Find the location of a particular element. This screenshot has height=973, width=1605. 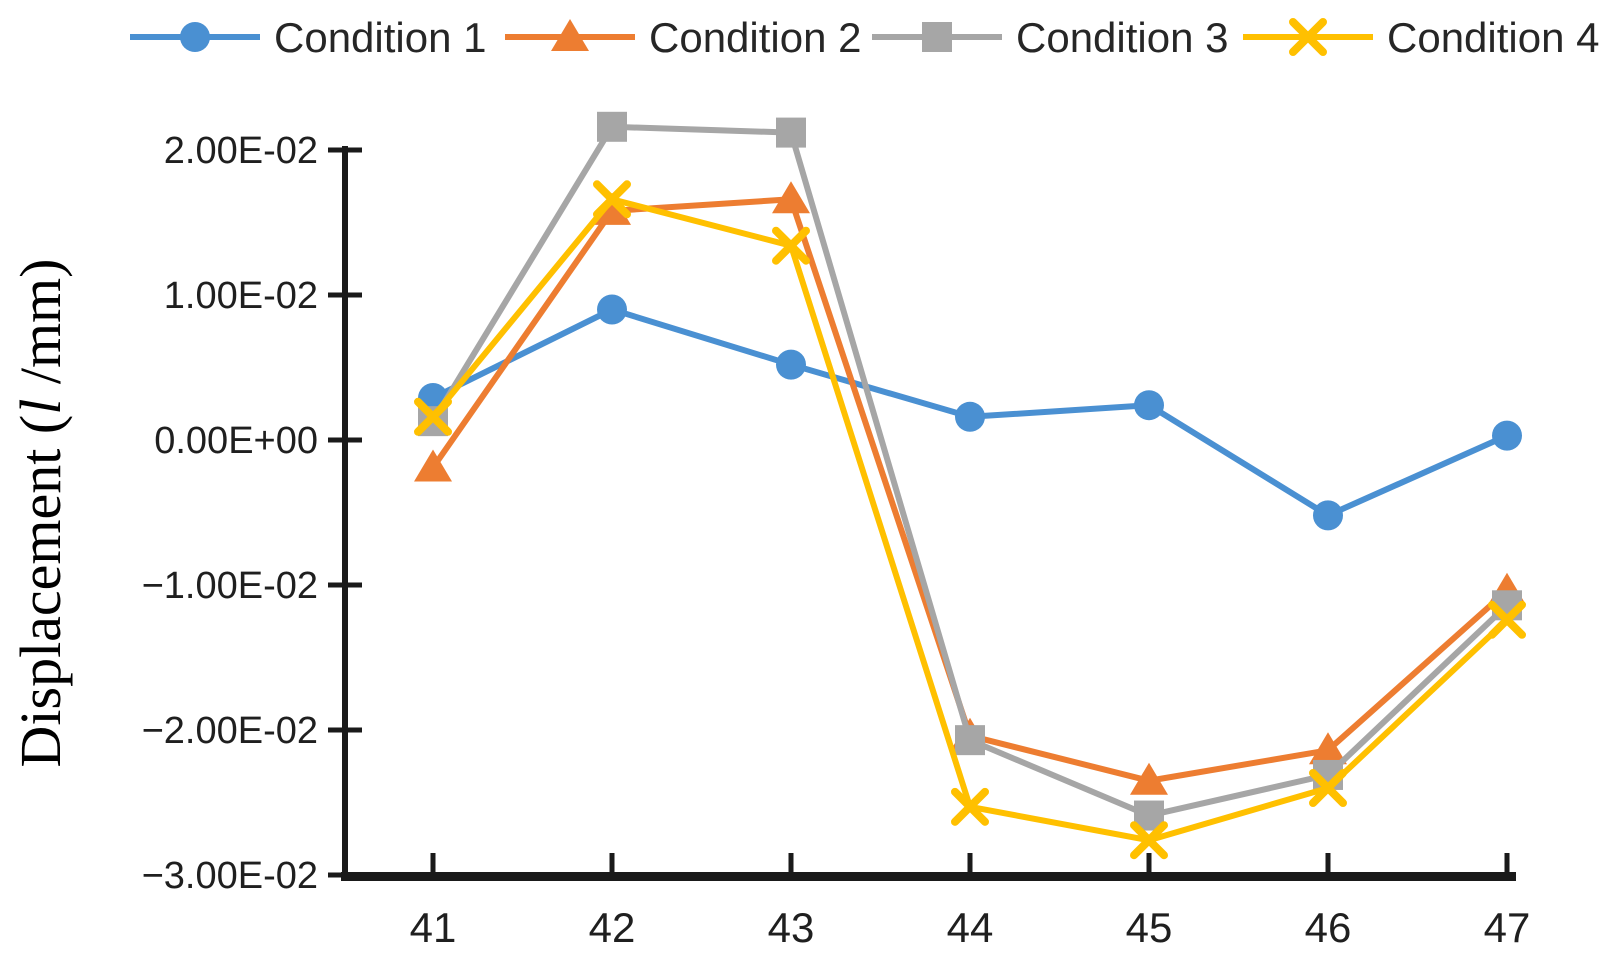

legend-item-condition-2: Condition 2 is located at coordinates (683, 37).